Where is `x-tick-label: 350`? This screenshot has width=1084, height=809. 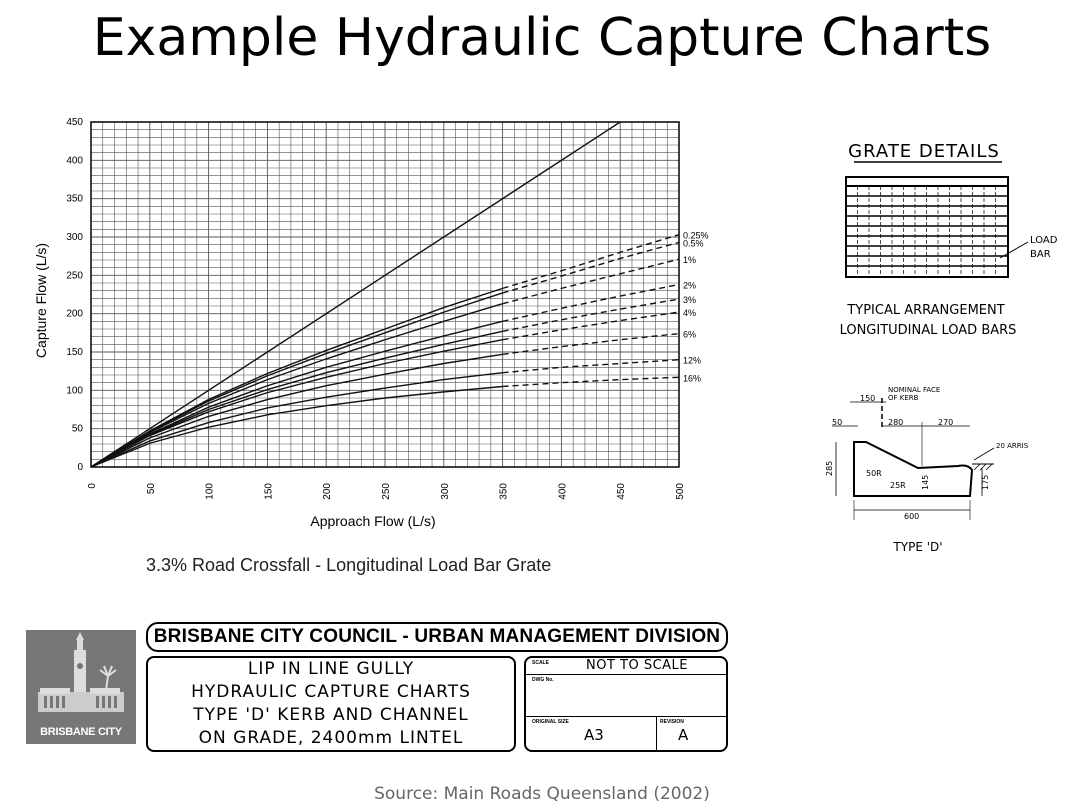 x-tick-label: 350 is located at coordinates (504, 491).